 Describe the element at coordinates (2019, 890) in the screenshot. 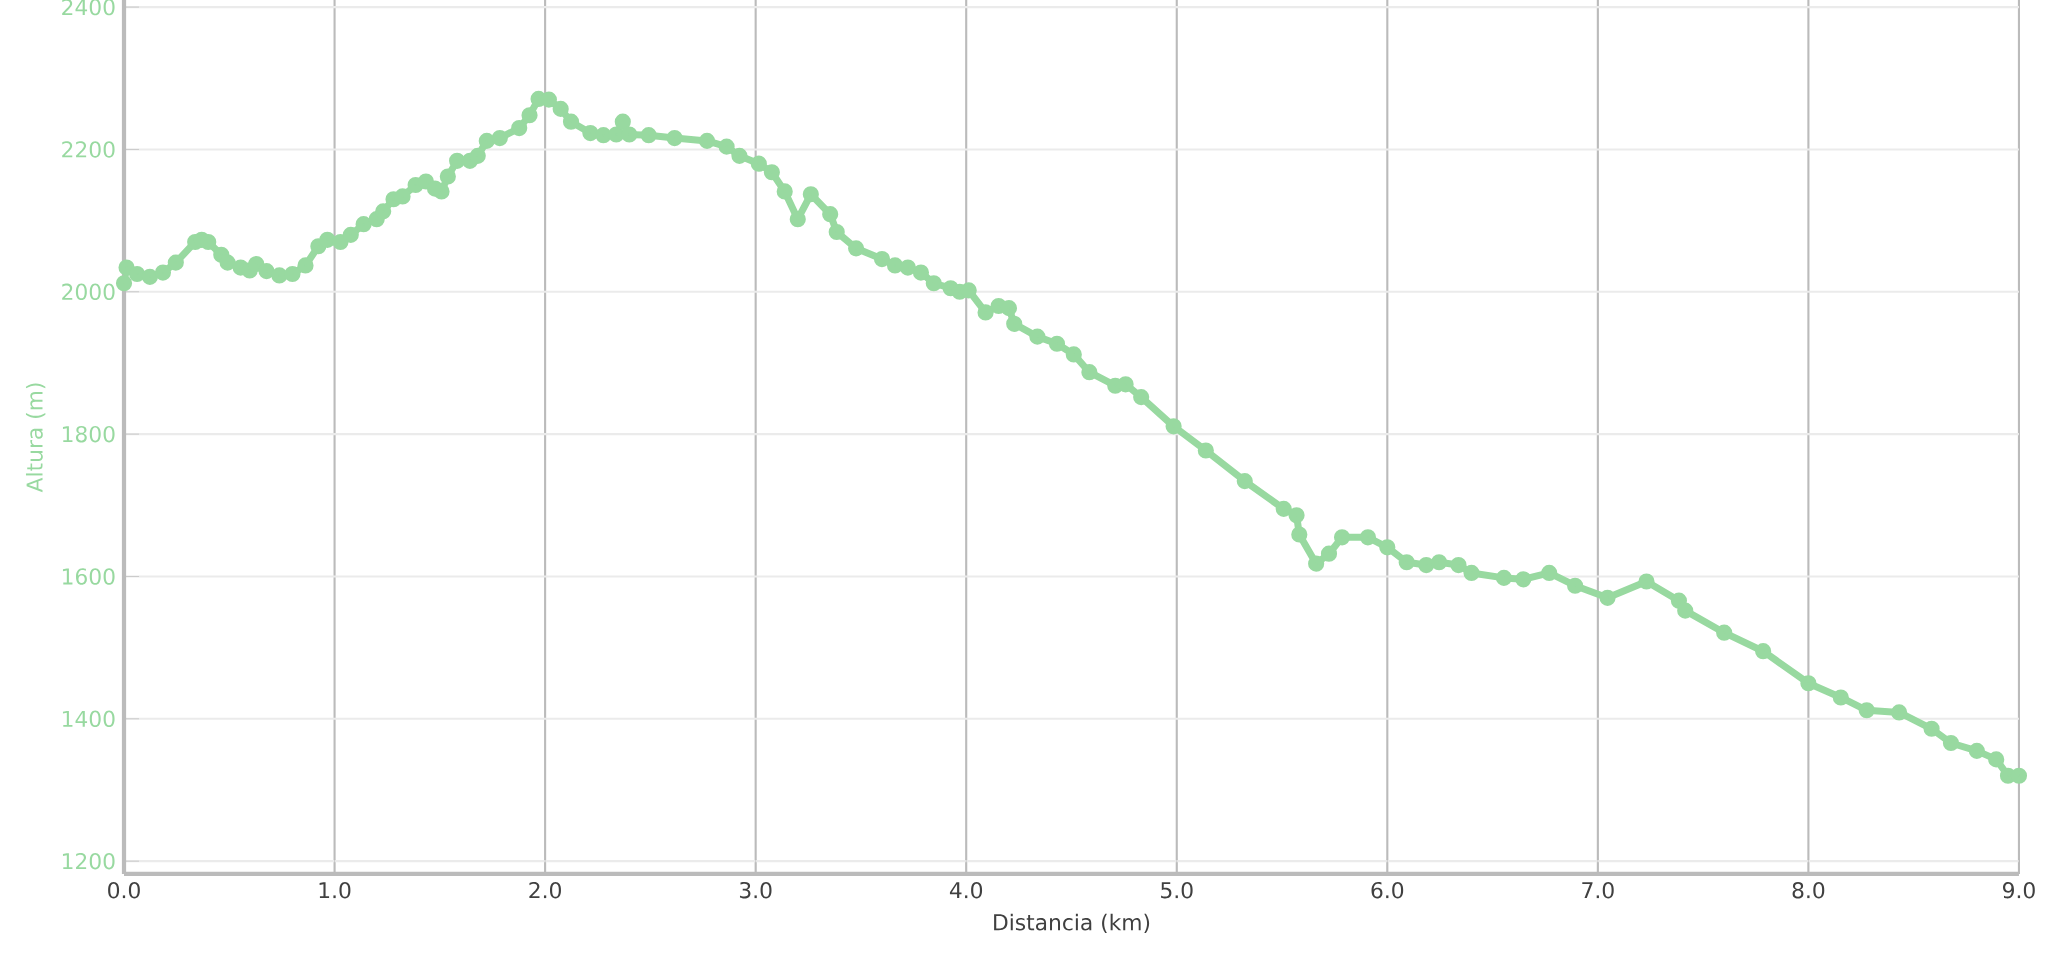

I see `x-tick-label: 9.0` at that location.